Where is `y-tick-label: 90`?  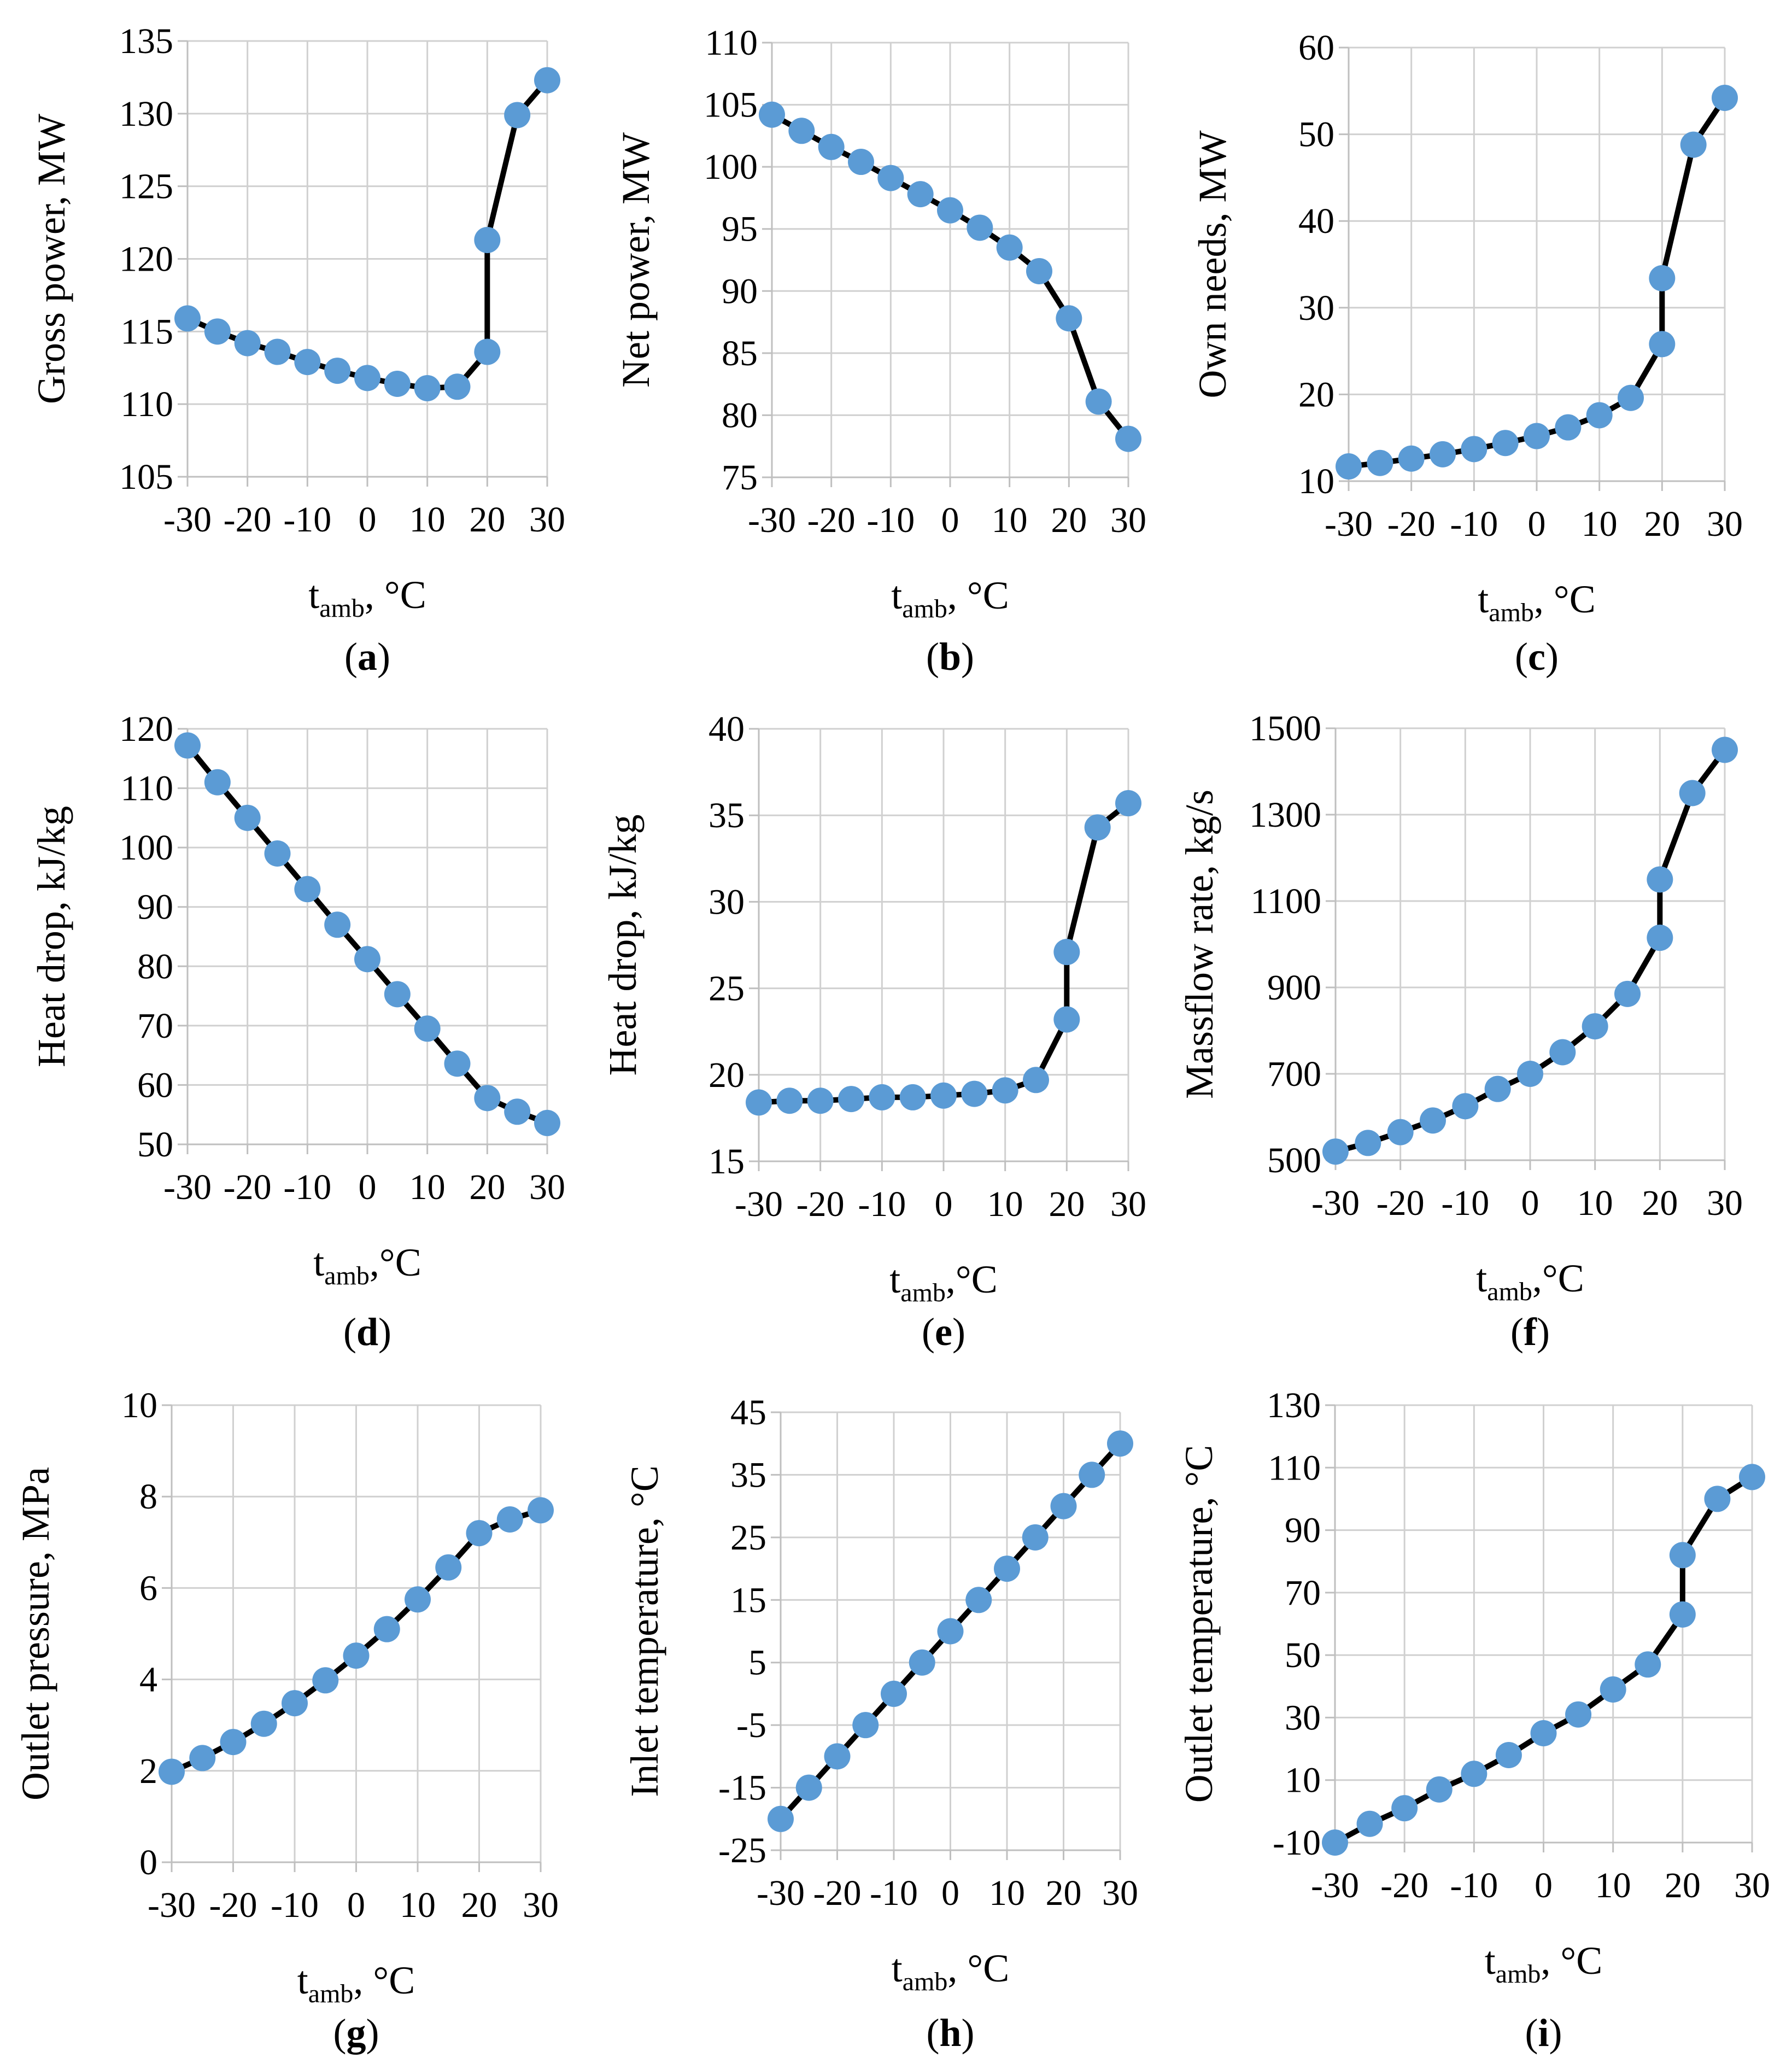
y-tick-label: 90 is located at coordinates (740, 291).